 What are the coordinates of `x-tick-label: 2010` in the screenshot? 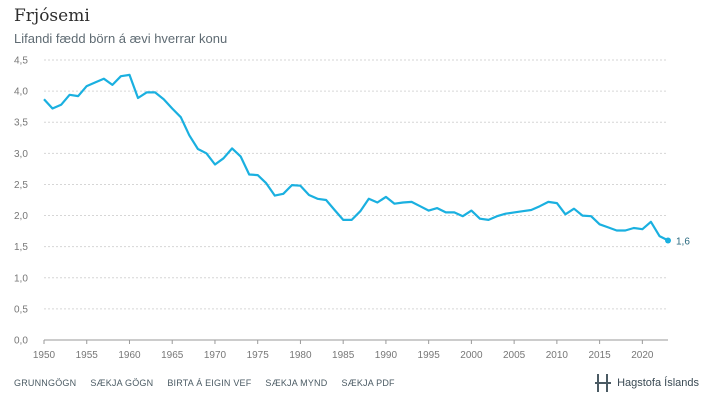 It's located at (557, 355).